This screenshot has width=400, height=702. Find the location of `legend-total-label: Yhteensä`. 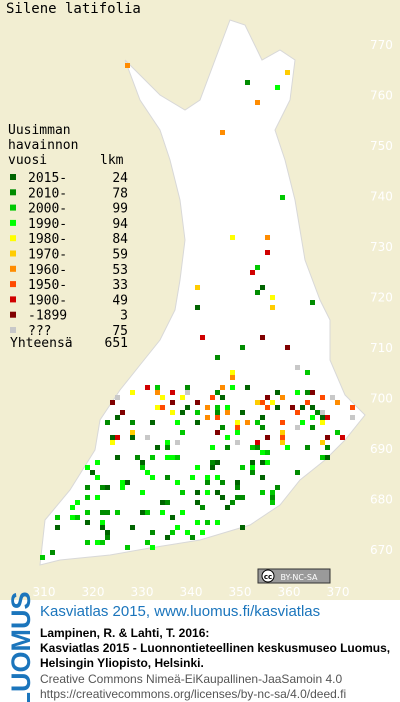

legend-total-label: Yhteensä is located at coordinates (41, 343).